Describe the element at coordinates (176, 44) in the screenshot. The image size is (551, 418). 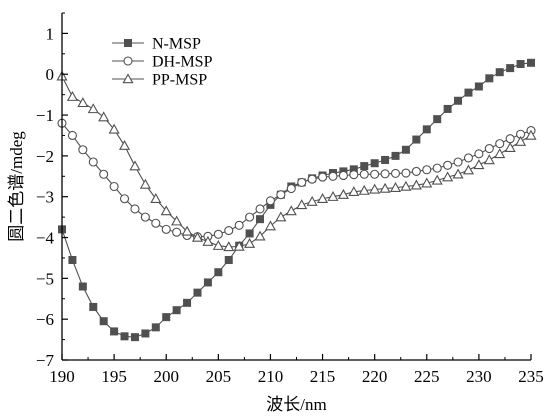
I see `legend-label: N-MSP` at that location.